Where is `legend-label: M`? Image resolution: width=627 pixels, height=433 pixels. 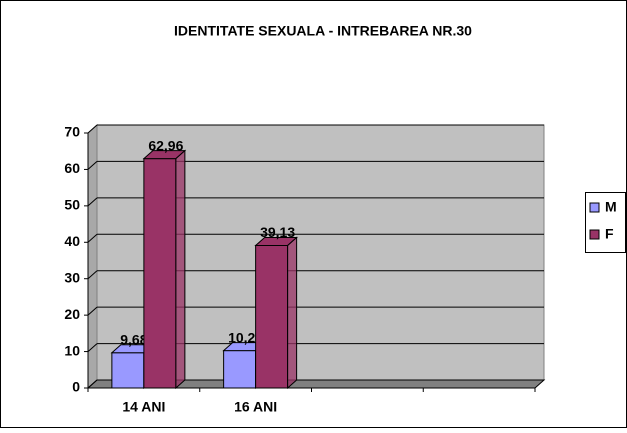
legend-label: M is located at coordinates (611, 207).